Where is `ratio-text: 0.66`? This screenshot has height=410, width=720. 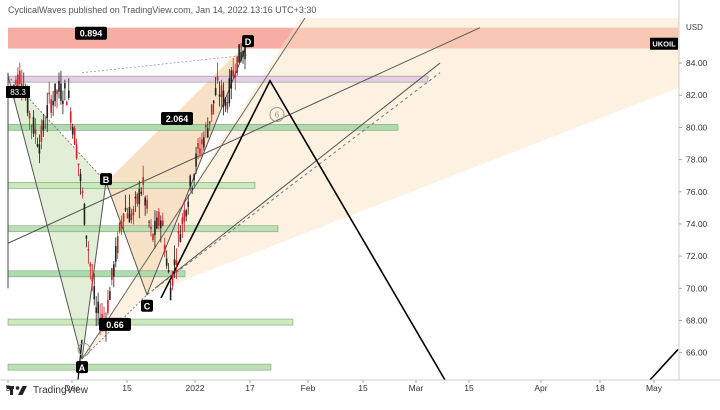
ratio-text: 0.66 is located at coordinates (115, 325).